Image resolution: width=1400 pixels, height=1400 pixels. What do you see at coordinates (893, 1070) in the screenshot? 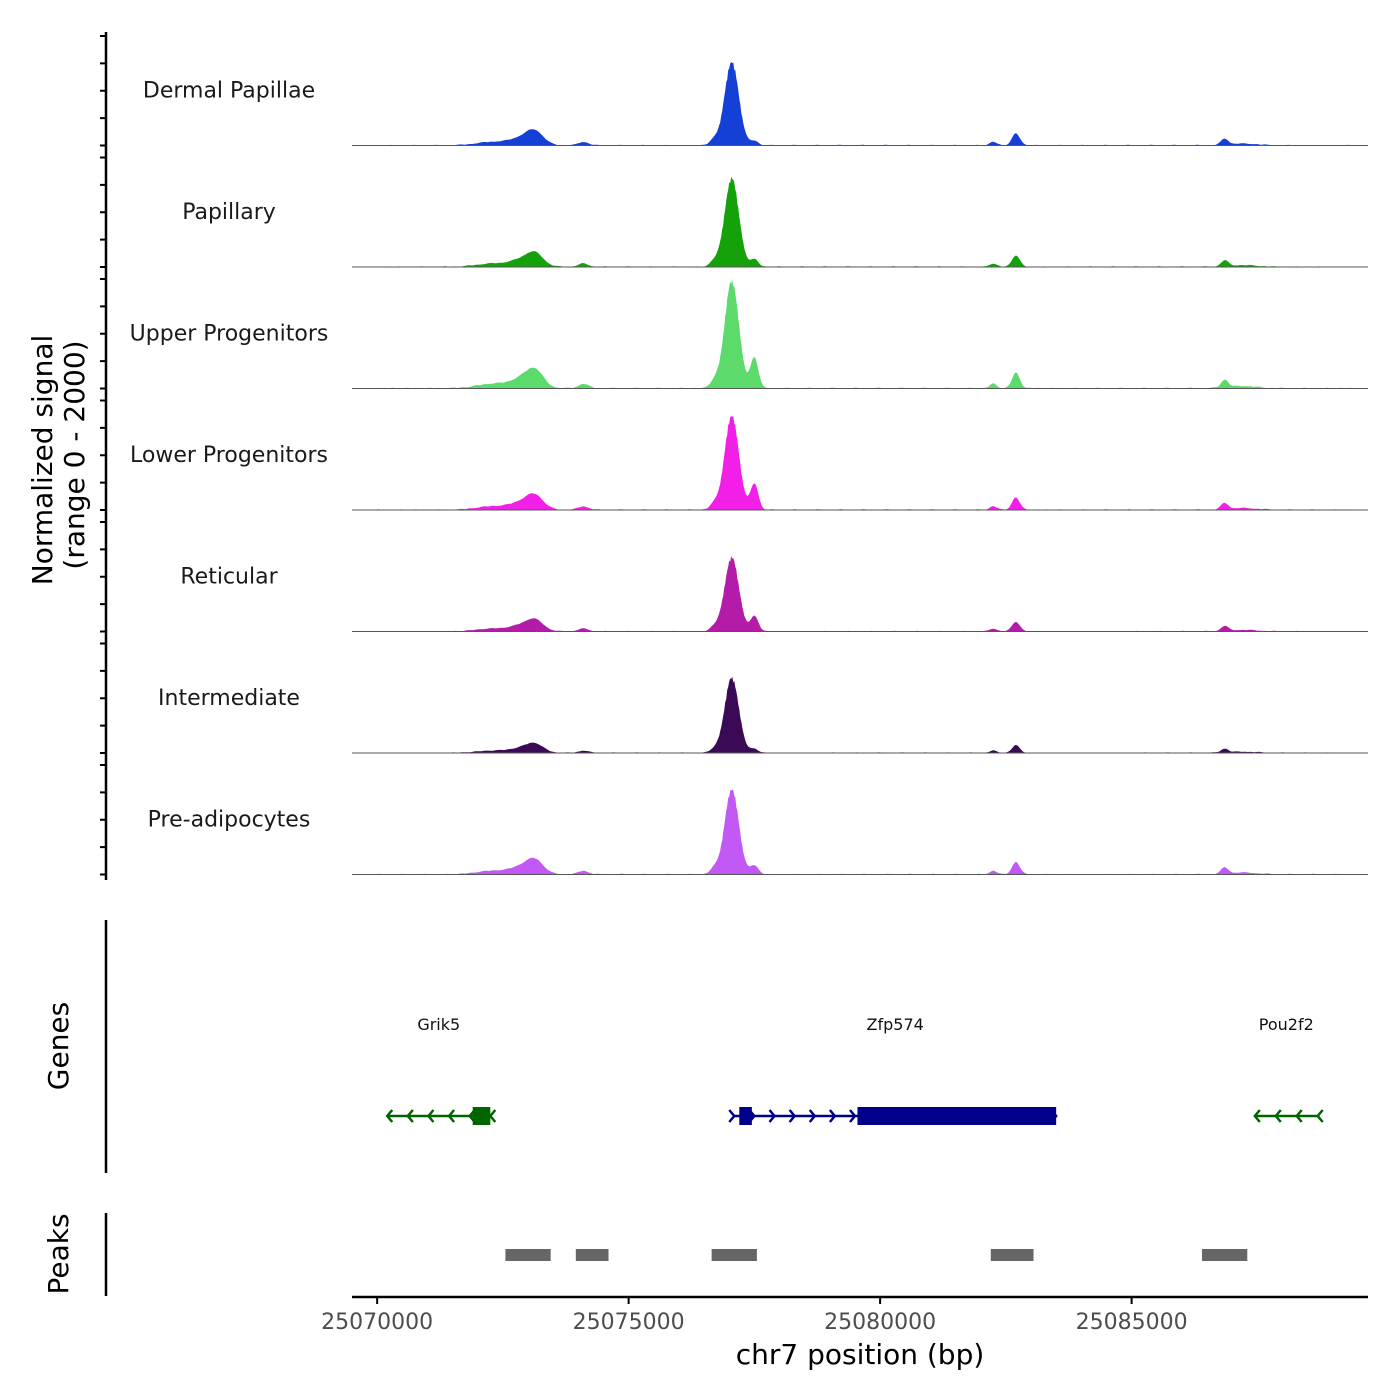
I see `gene-zfp574: Zfp574` at bounding box center [893, 1070].